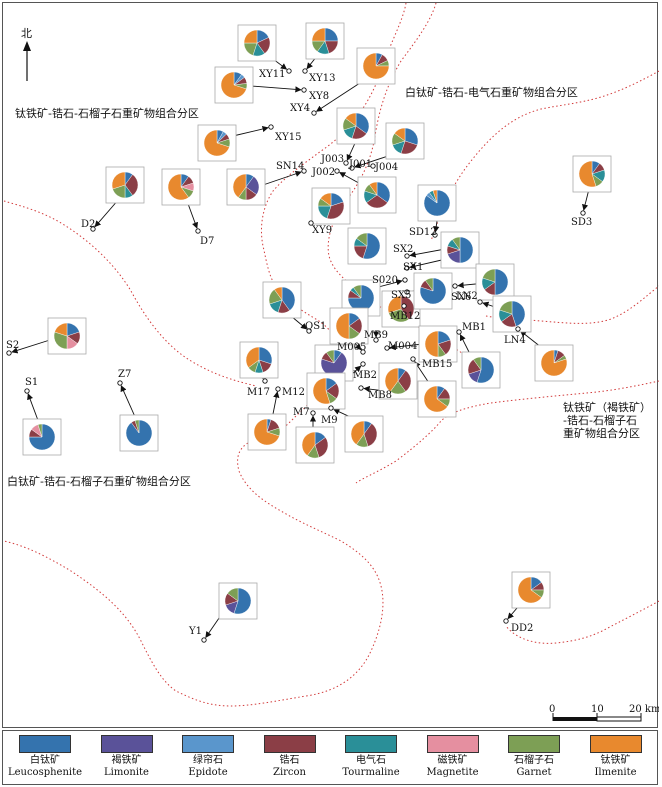  What do you see at coordinates (607, 407) in the screenshot?
I see `zone-label-ilmenite-limonite-1: 钛铁矿（褐铁矿）` at bounding box center [607, 407].